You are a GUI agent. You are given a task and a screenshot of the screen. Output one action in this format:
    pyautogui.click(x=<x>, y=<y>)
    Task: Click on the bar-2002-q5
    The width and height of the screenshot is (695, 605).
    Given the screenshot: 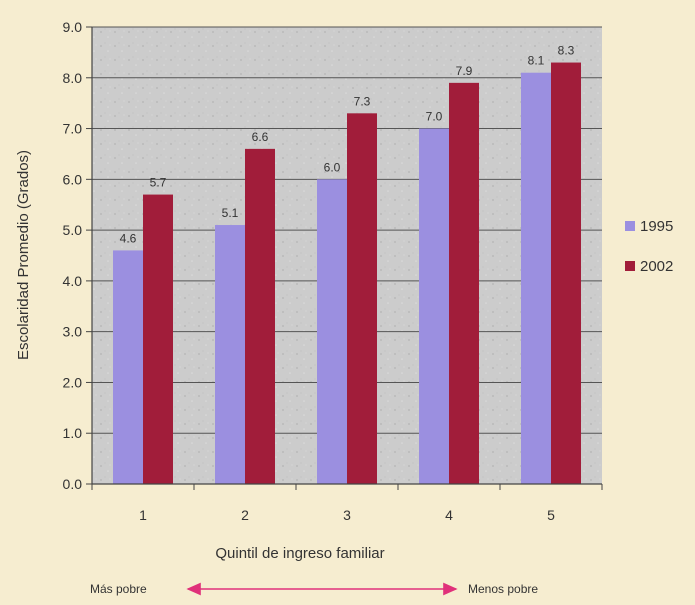 What is the action you would take?
    pyautogui.click(x=566, y=273)
    